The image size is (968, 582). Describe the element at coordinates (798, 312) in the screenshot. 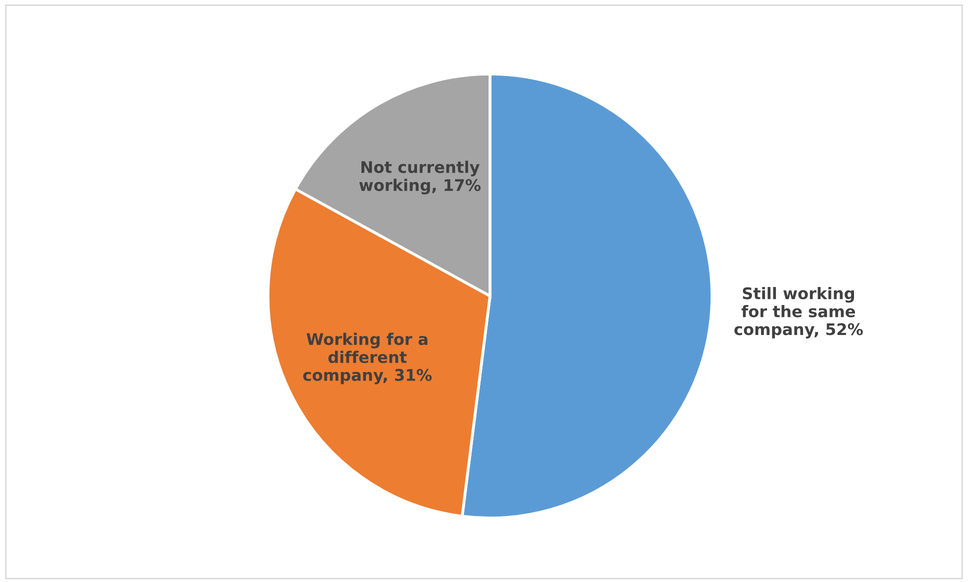

I see `slice-label: Still working for the same company, 52%` at that location.